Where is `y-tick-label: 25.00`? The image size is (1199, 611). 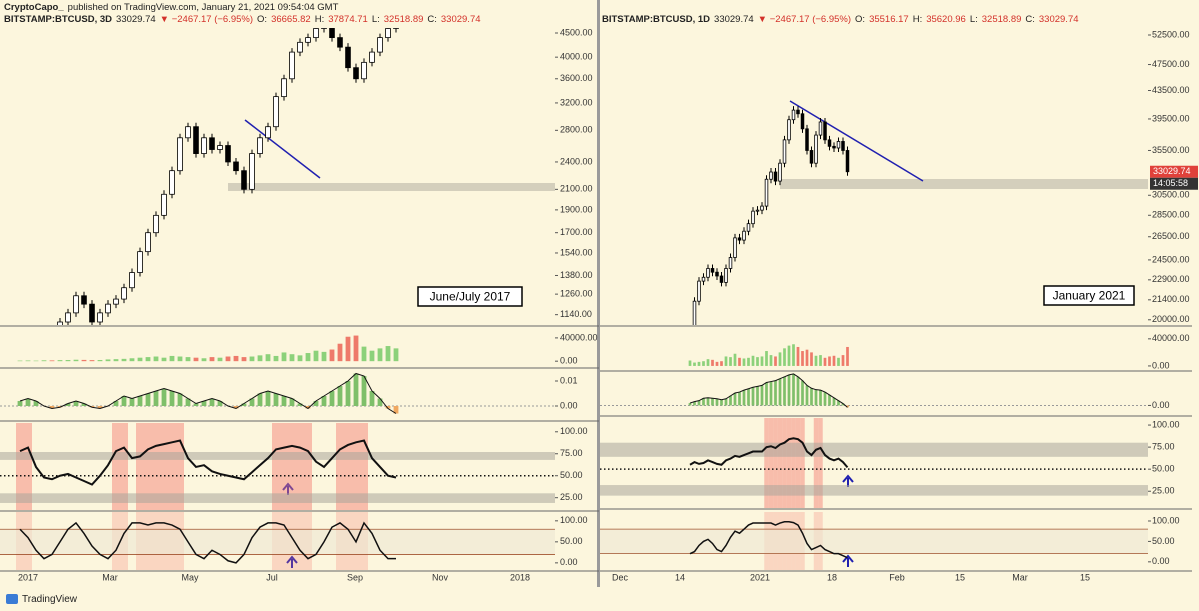 y-tick-label: 25.00 is located at coordinates (1163, 491).